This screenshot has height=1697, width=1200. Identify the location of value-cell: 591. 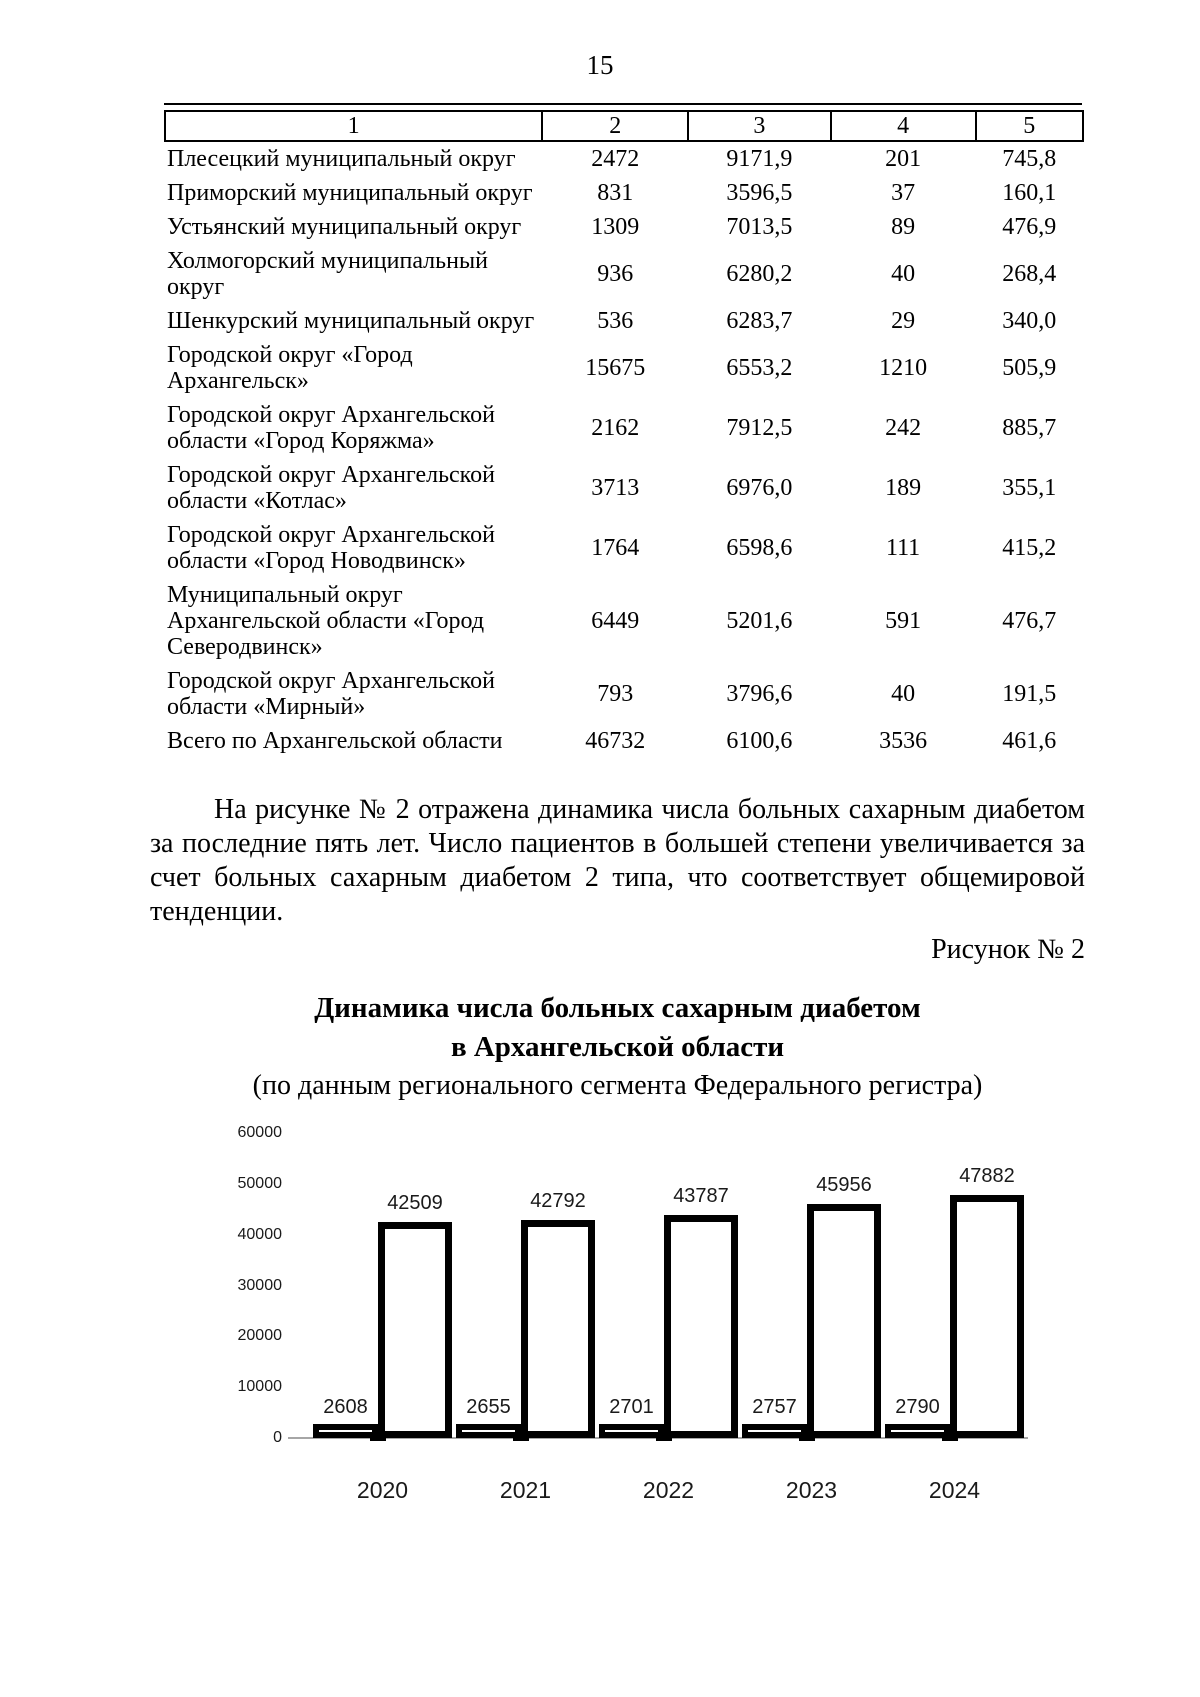
(903, 621).